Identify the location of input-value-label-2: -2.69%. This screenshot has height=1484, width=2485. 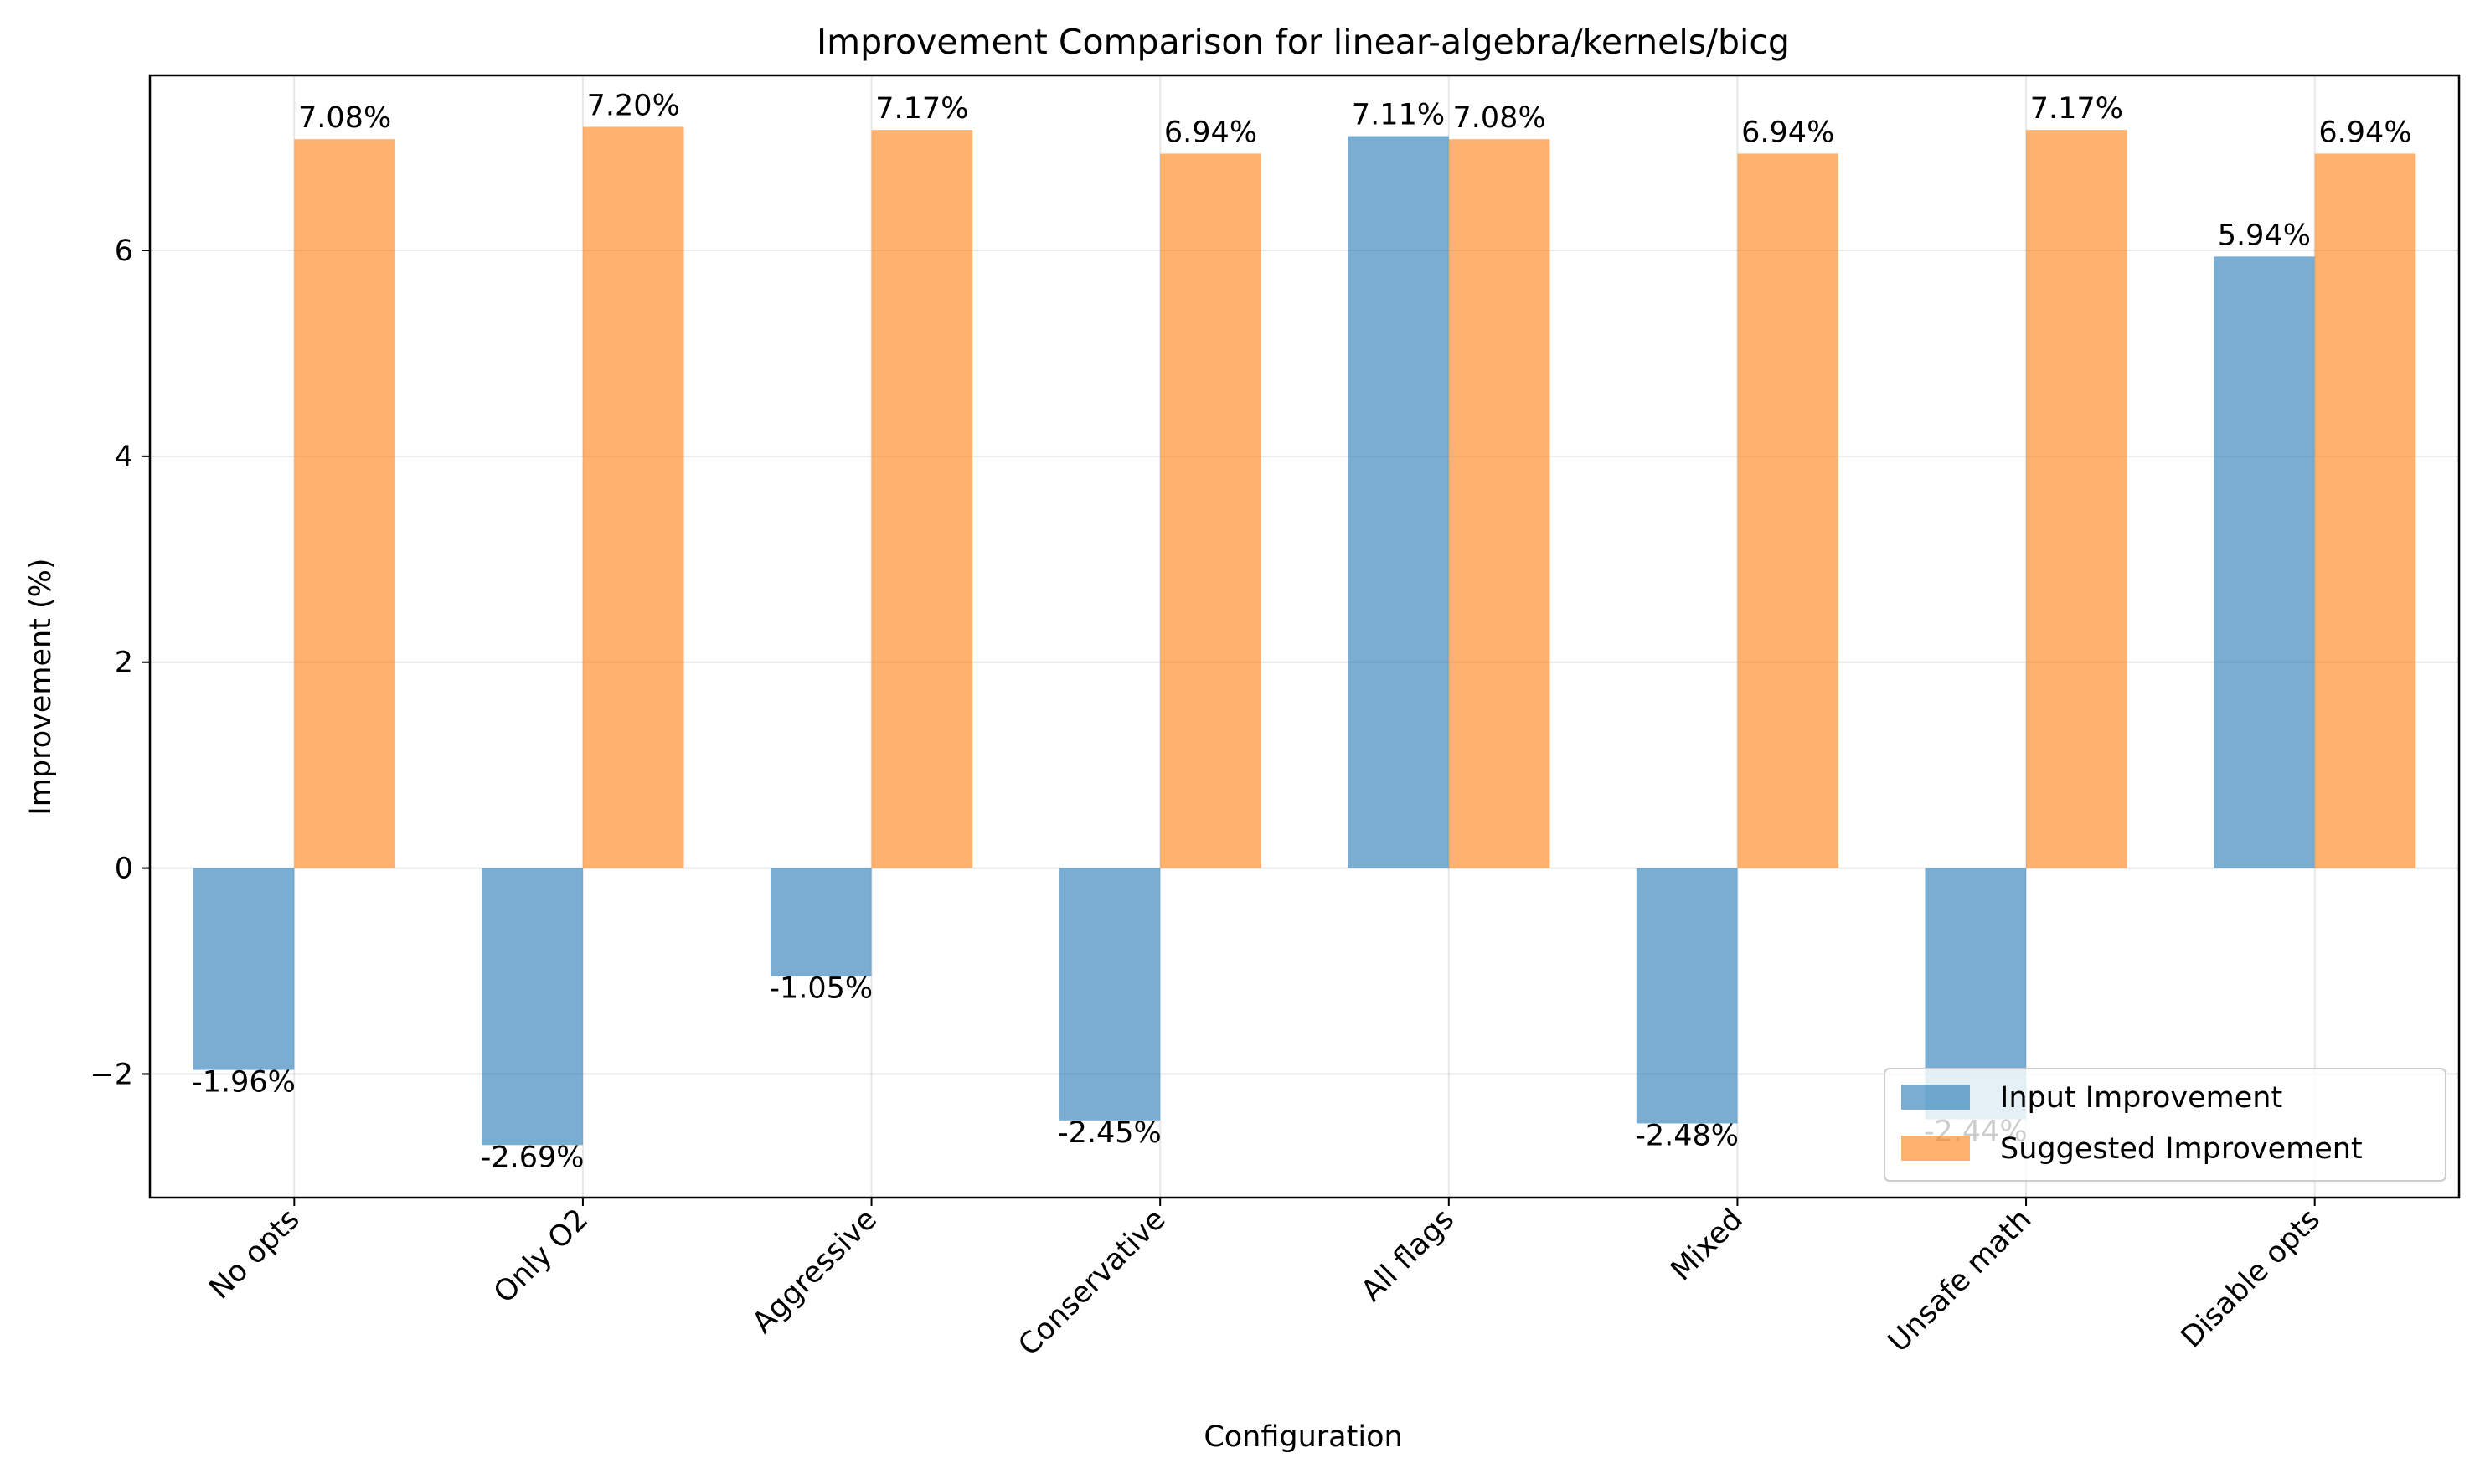
(533, 1157).